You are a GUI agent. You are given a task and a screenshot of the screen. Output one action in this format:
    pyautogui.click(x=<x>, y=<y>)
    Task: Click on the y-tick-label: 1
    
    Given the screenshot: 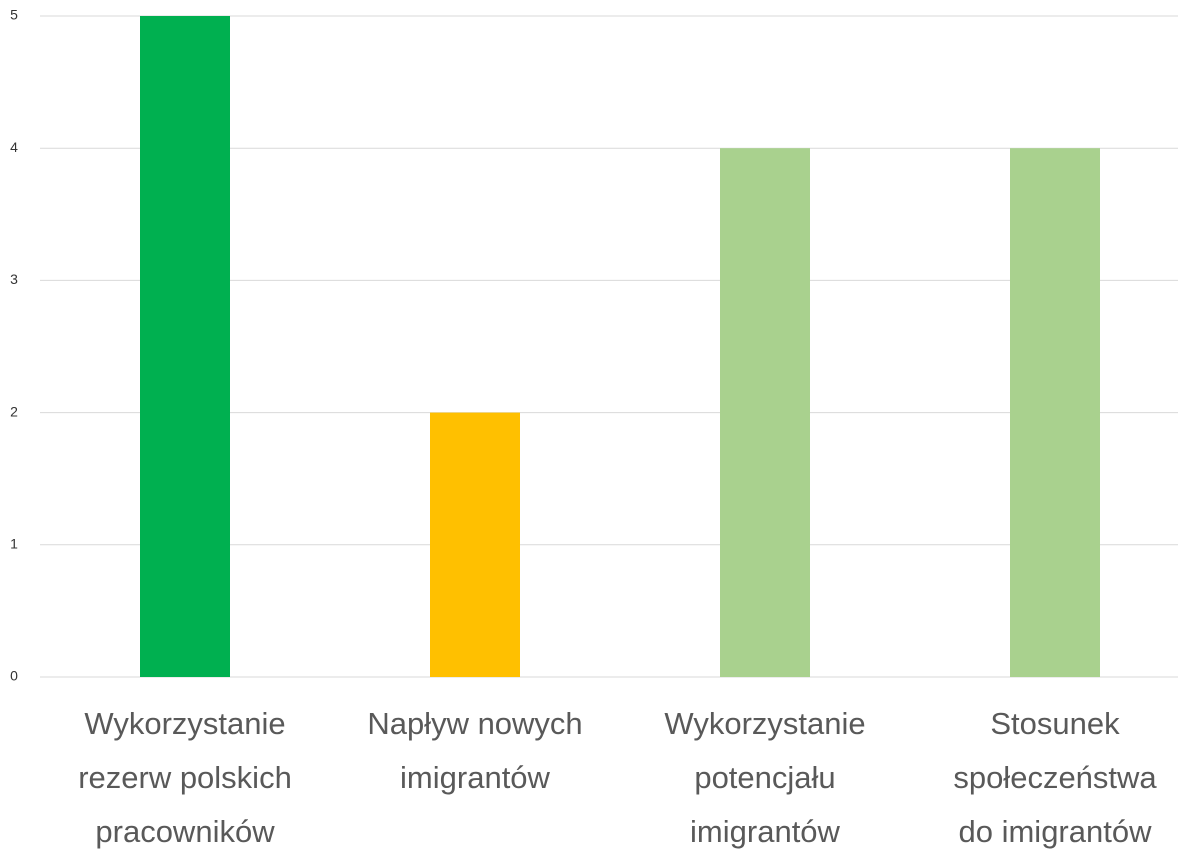 What is the action you would take?
    pyautogui.click(x=14, y=544)
    